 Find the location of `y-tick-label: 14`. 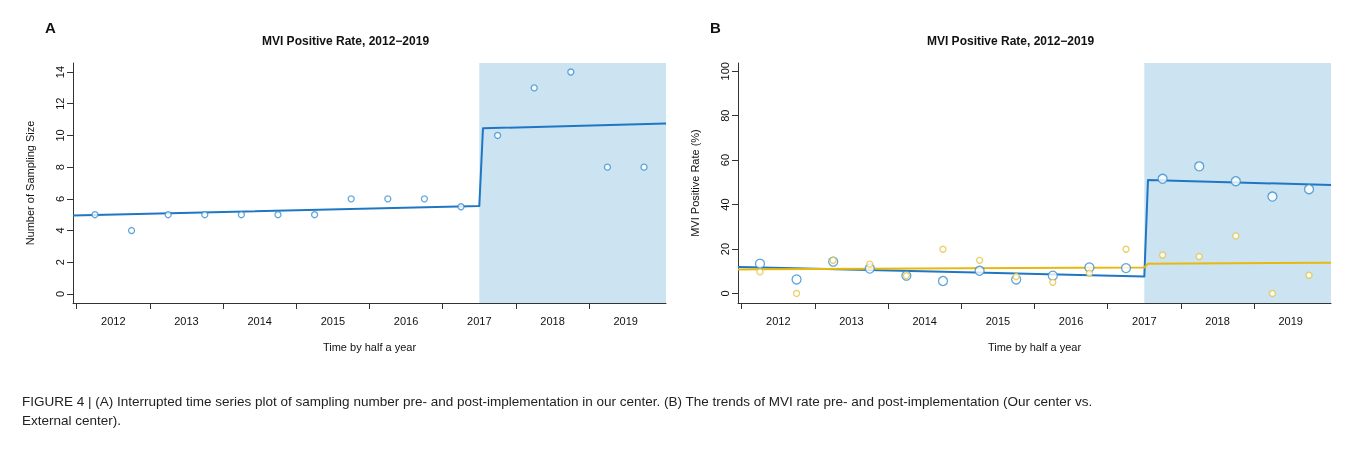

y-tick-label: 14 is located at coordinates (59, 72).